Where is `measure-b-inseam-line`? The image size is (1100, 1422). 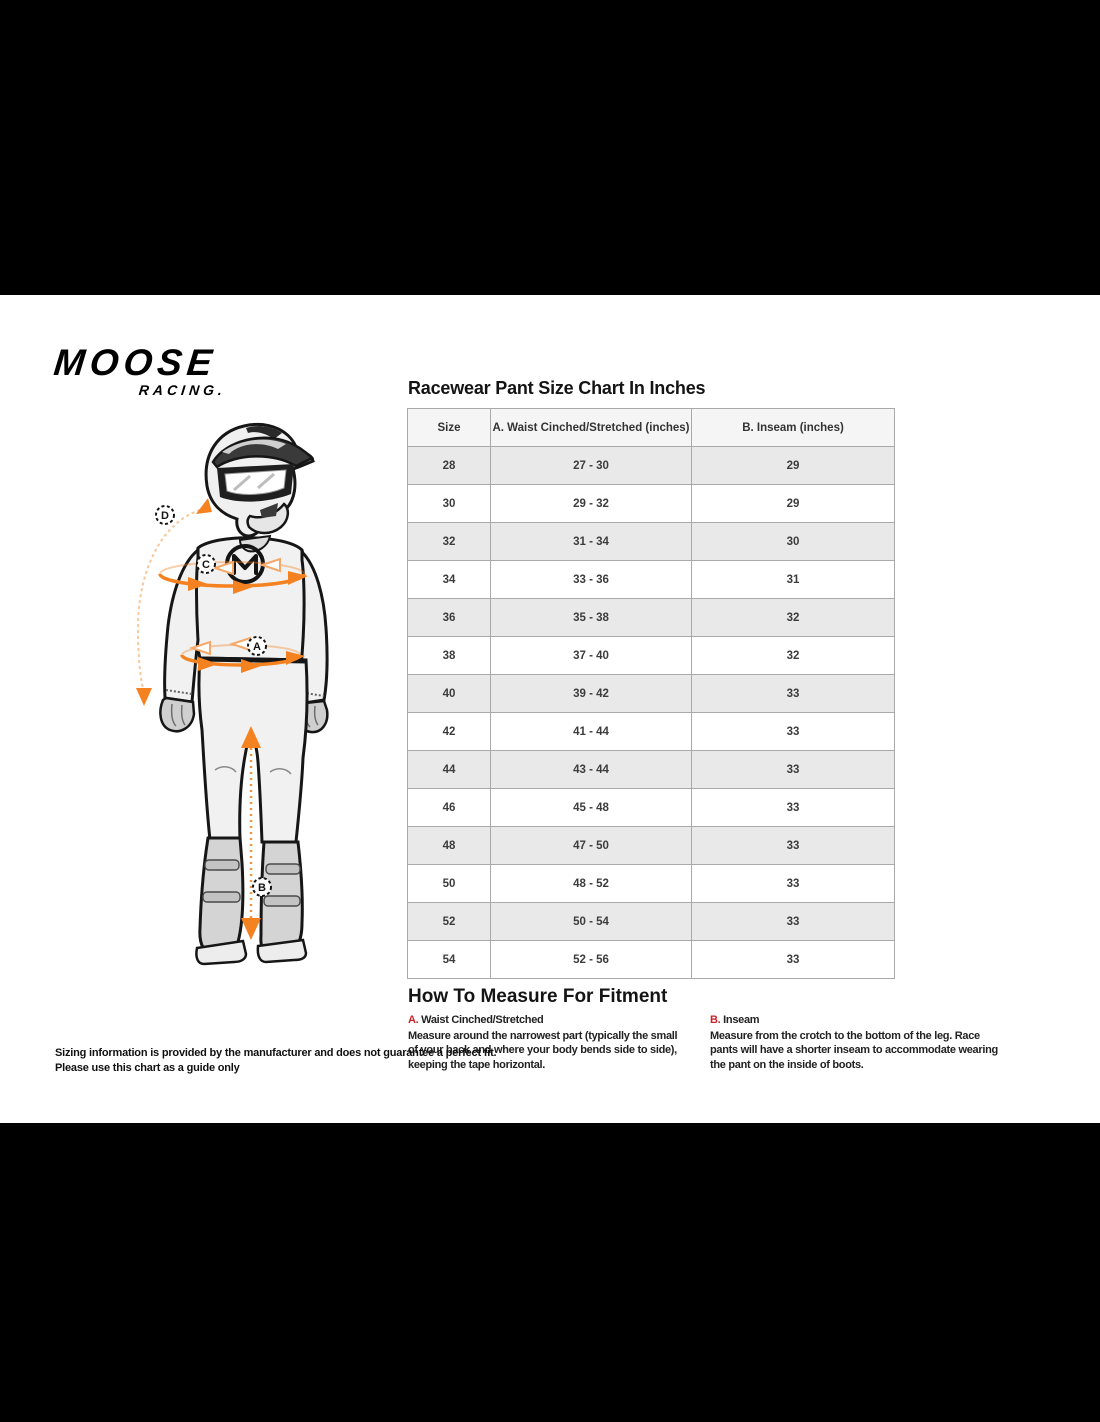
measure-b-inseam-line is located at coordinates (251, 833).